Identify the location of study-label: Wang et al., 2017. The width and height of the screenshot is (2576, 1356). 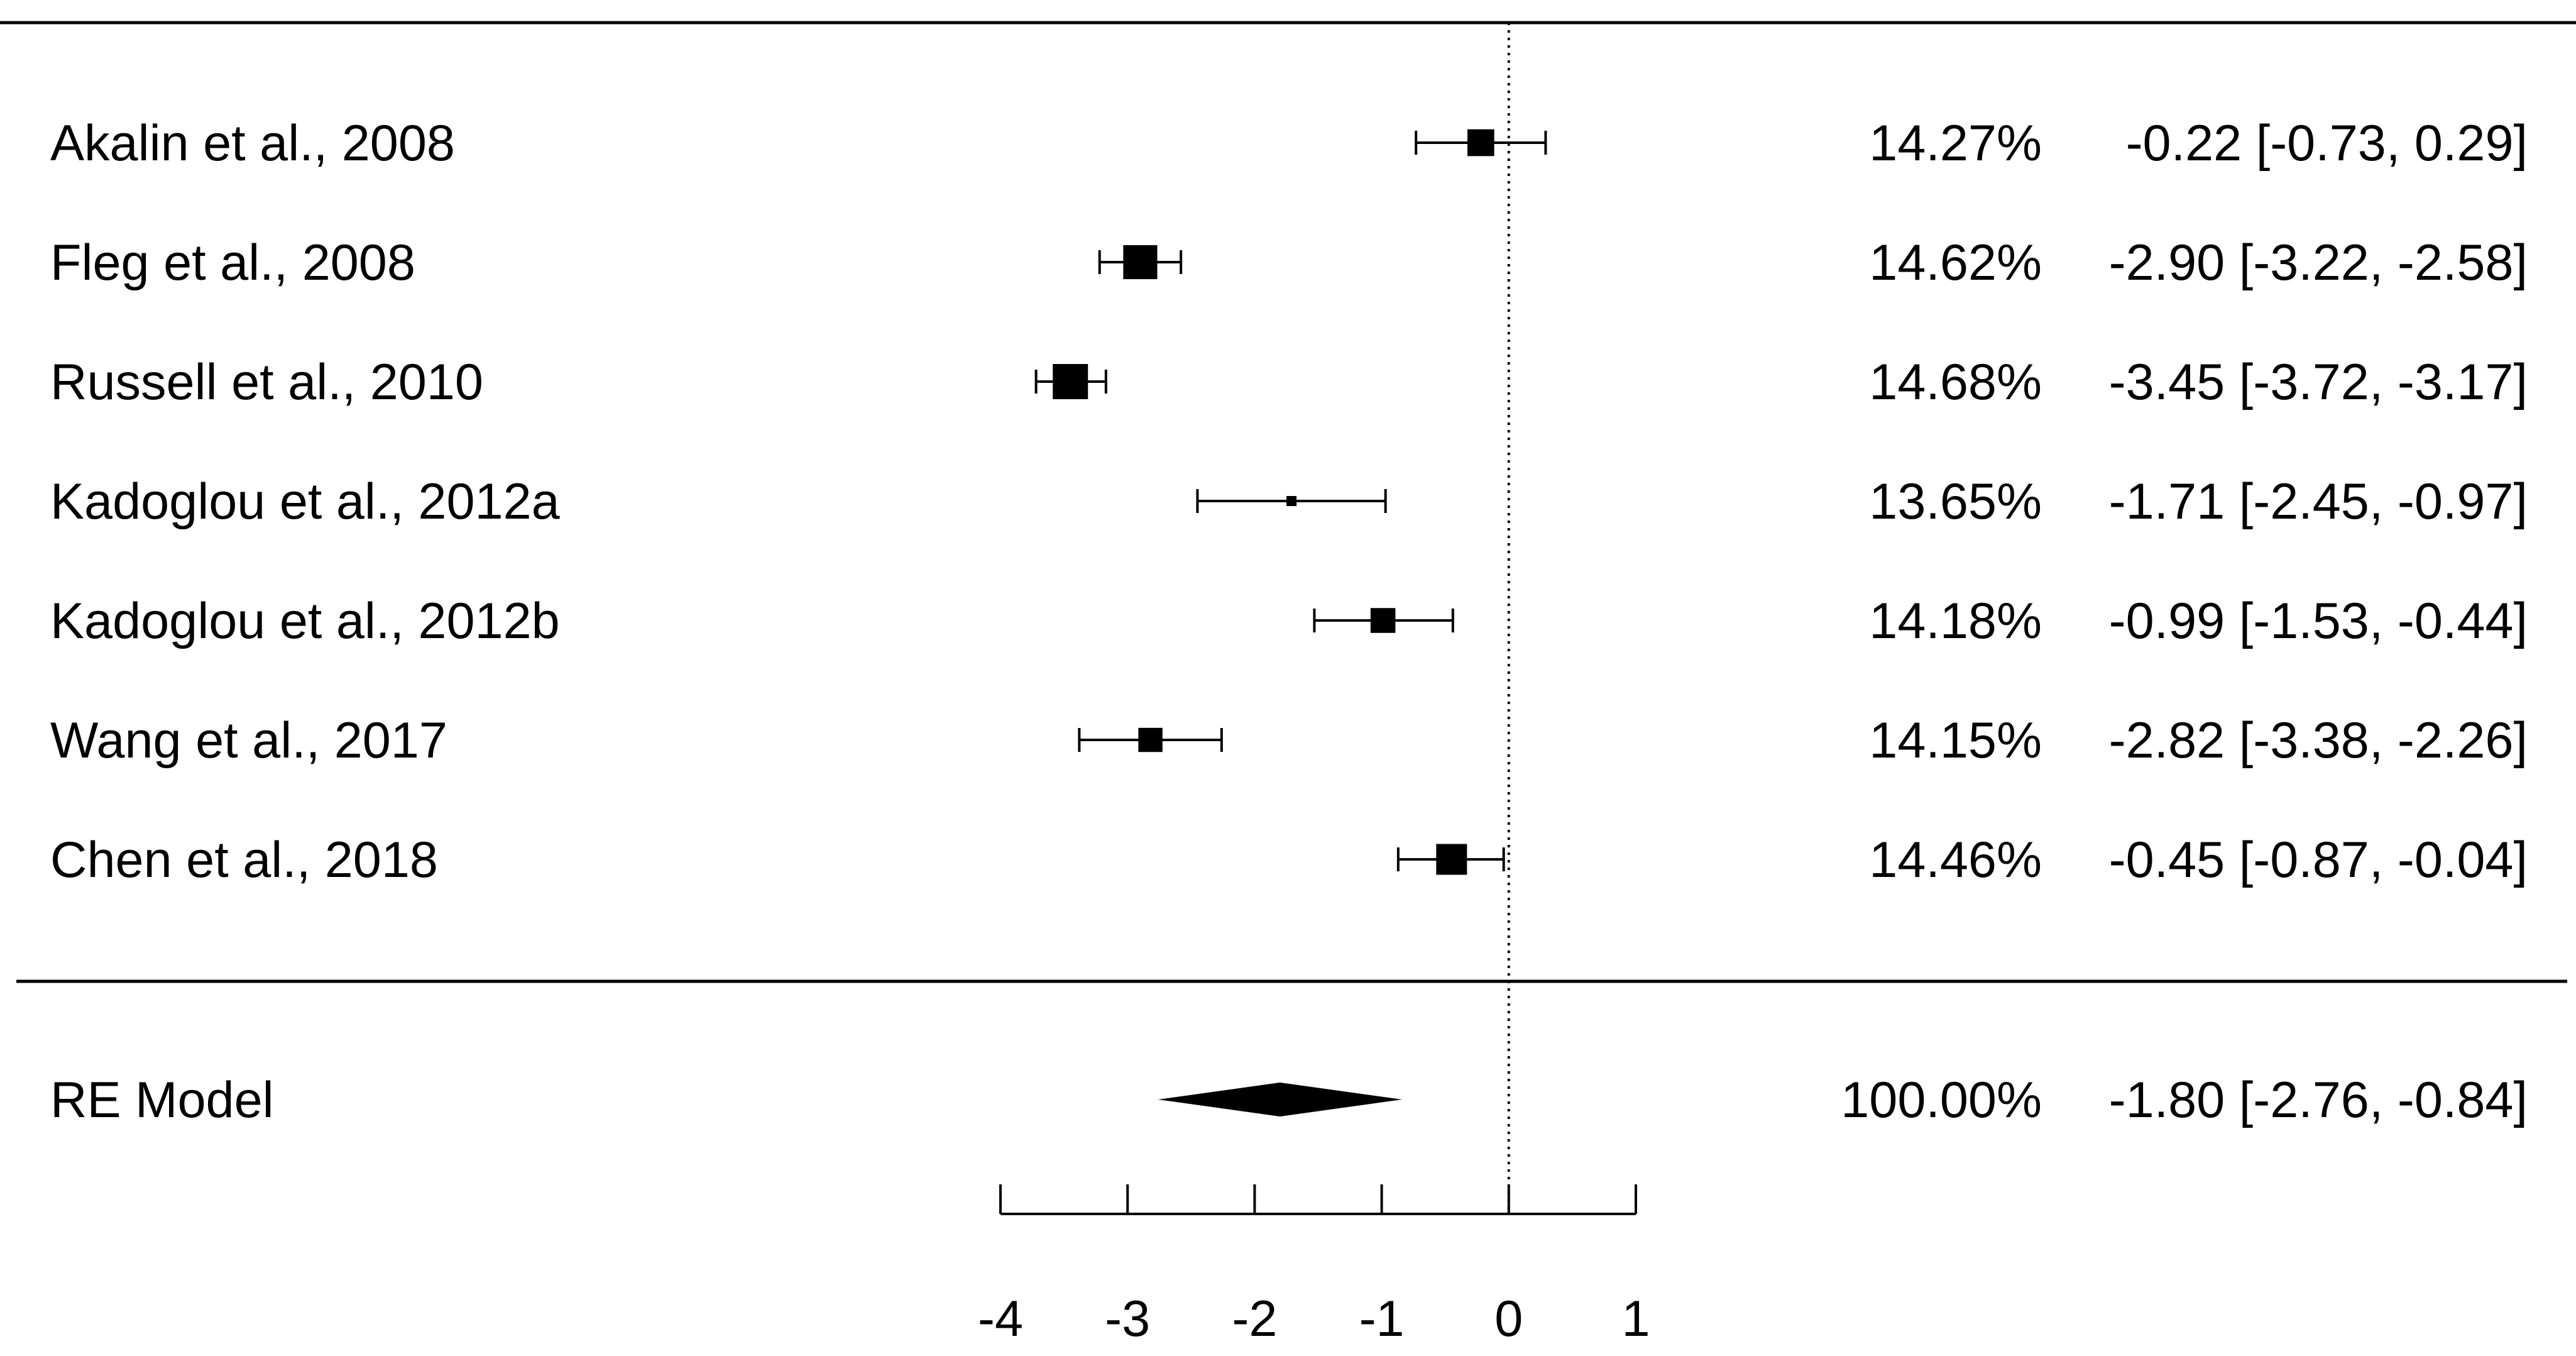
(248, 740).